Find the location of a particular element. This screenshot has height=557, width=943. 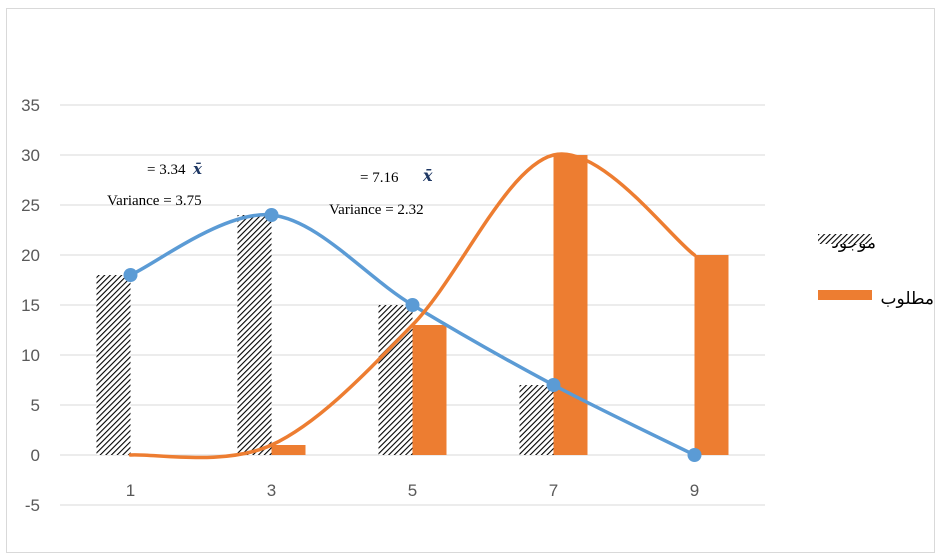

annotation-variance-1: Variance = 3.75 is located at coordinates (154, 201).